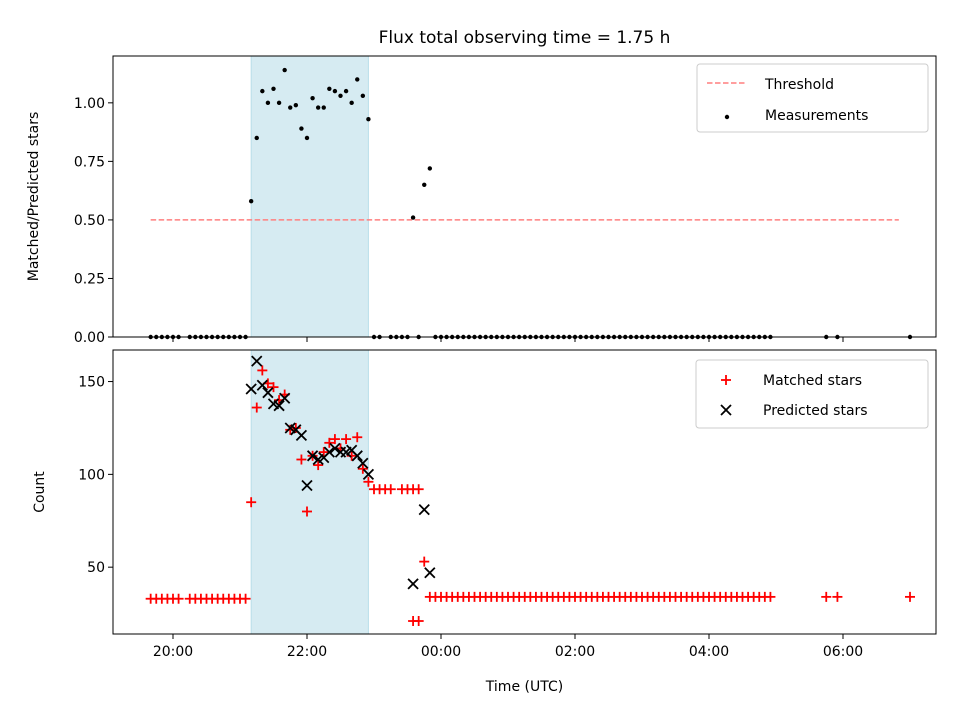  I want to click on top-shaded-region, so click(309, 196).